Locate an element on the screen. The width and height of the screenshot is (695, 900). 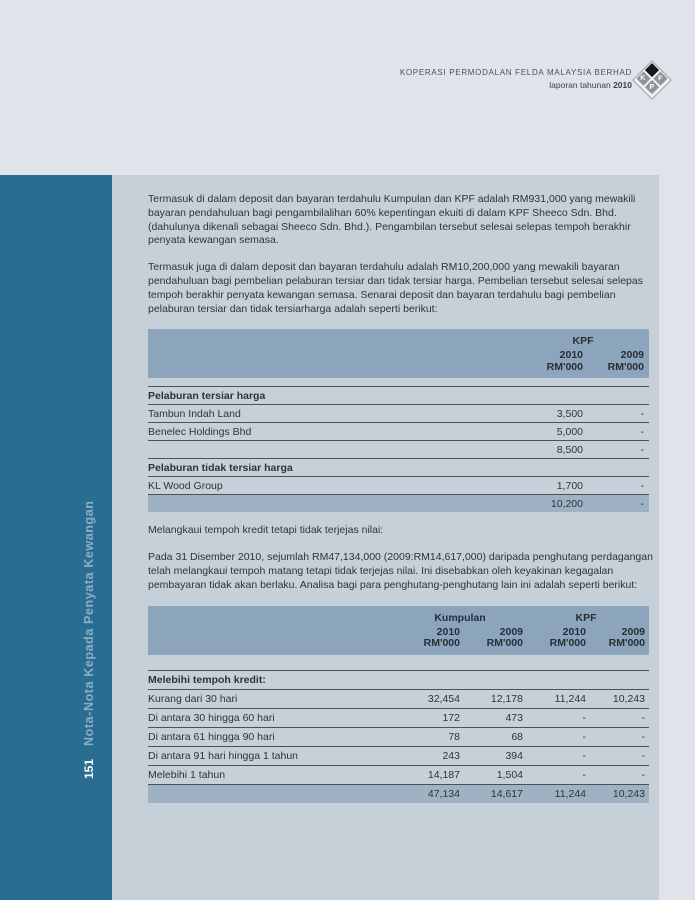
table-row: Melebihi 1 tahun 14,187 1,504 - - is located at coordinates (398, 774).